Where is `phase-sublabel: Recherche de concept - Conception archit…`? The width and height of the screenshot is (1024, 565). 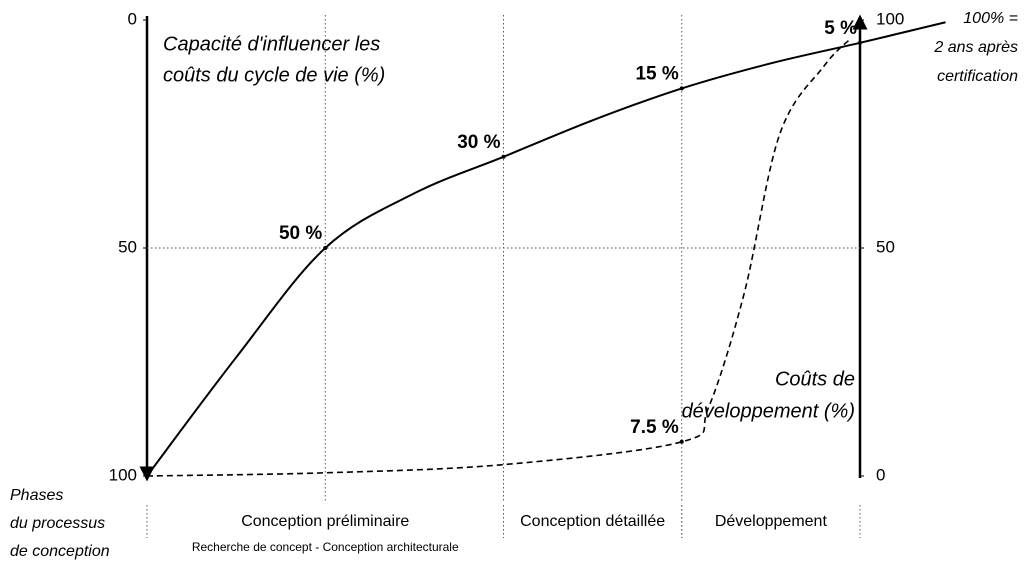 phase-sublabel: Recherche de concept - Conception archit… is located at coordinates (325, 547).